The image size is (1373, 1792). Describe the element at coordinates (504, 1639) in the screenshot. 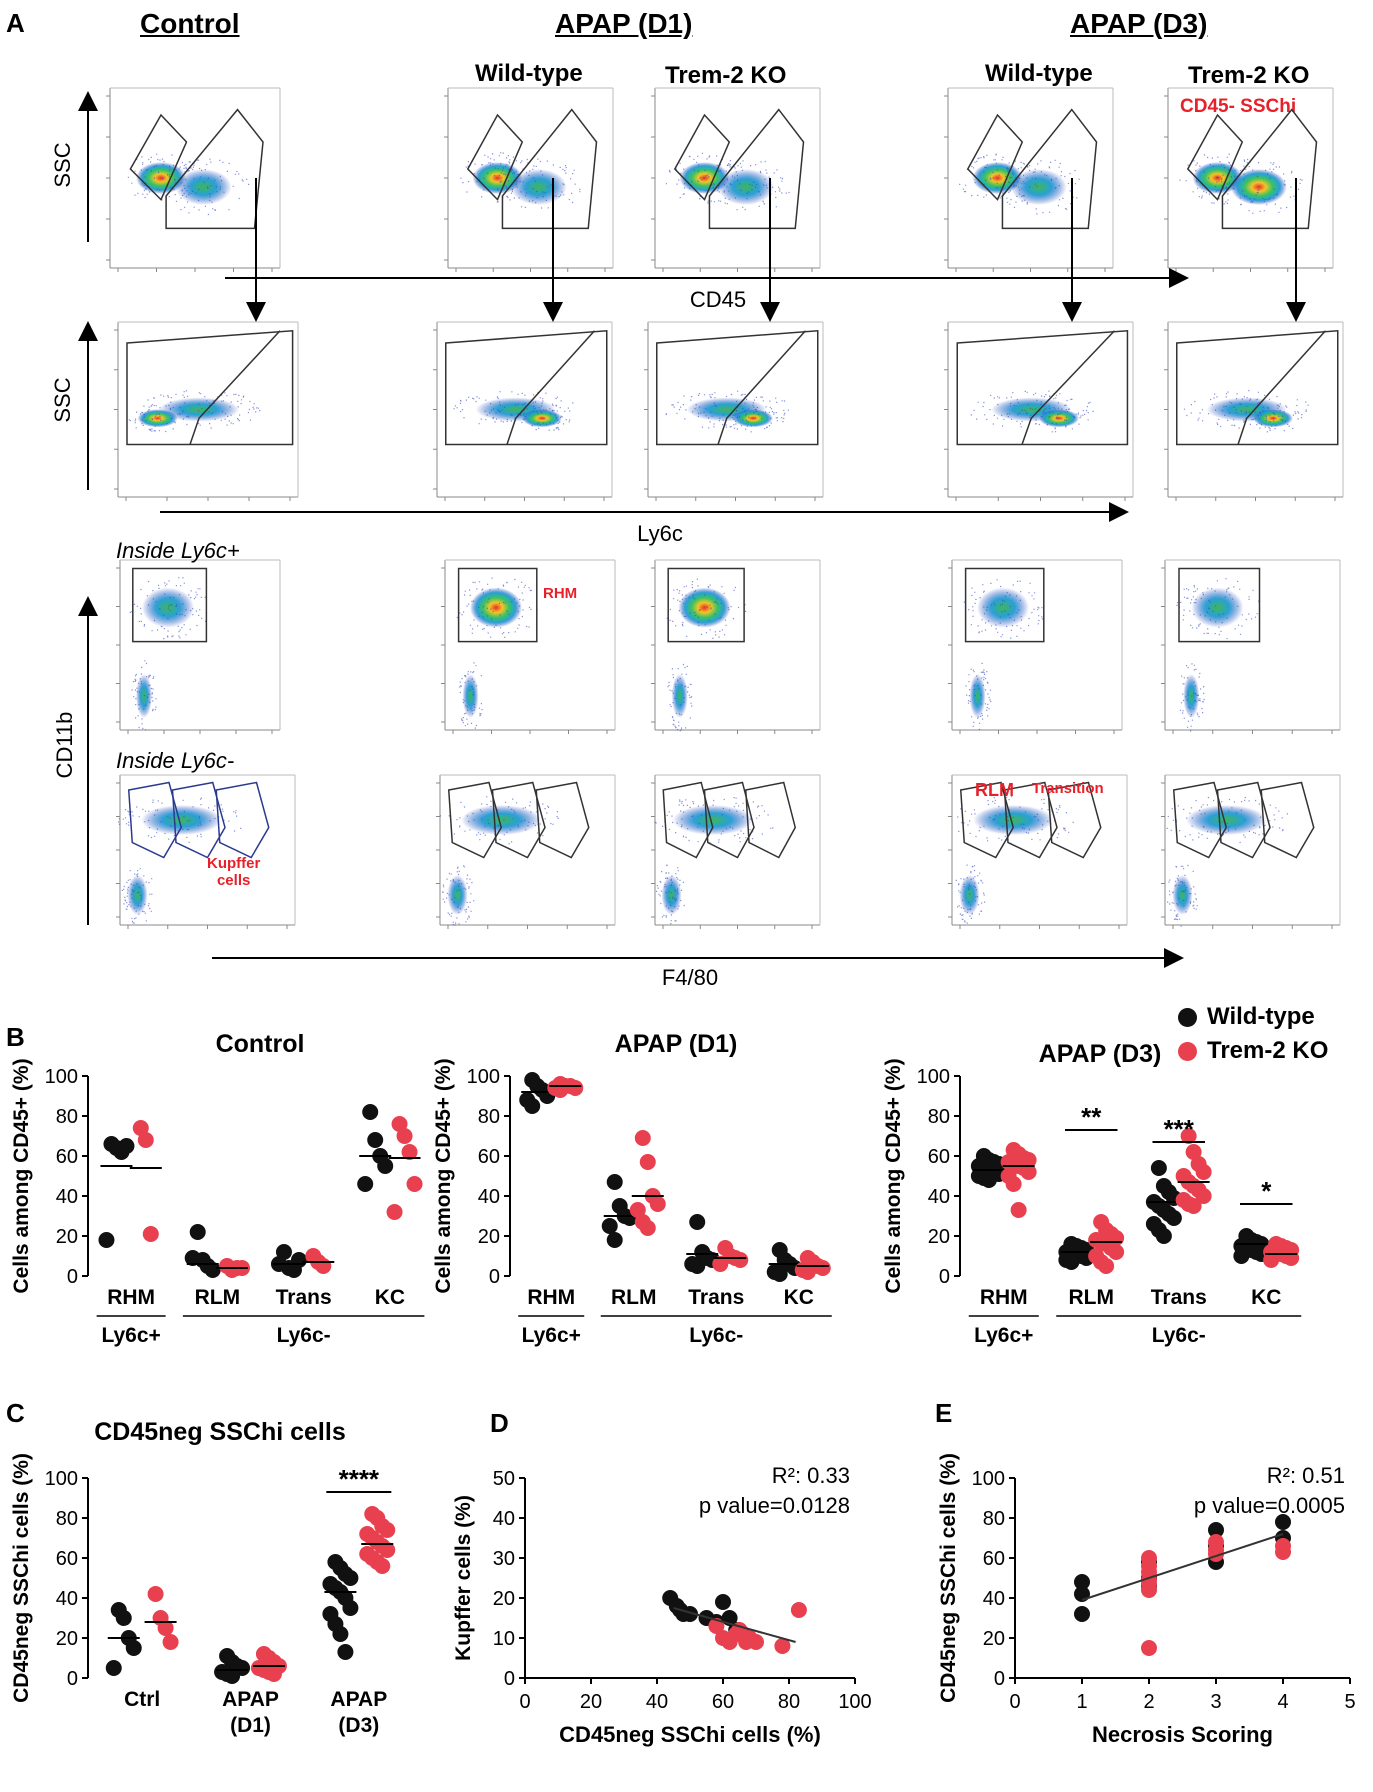

I see `y-tick-label: 10` at that location.